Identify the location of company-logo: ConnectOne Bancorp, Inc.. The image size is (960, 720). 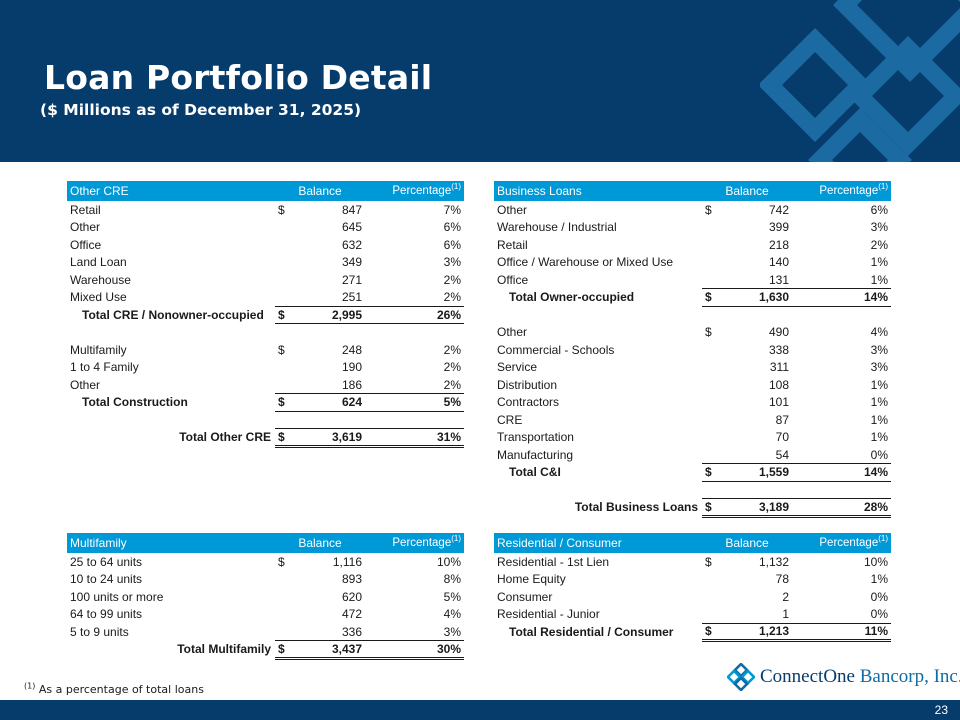
(843, 677).